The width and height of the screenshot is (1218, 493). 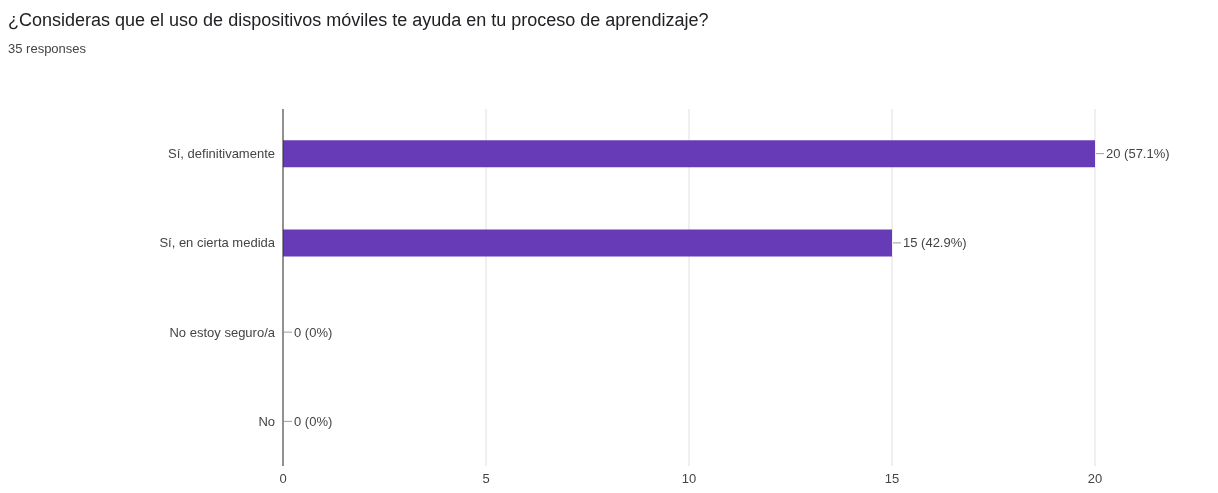 I want to click on x-tick-label: 0, so click(x=283, y=479).